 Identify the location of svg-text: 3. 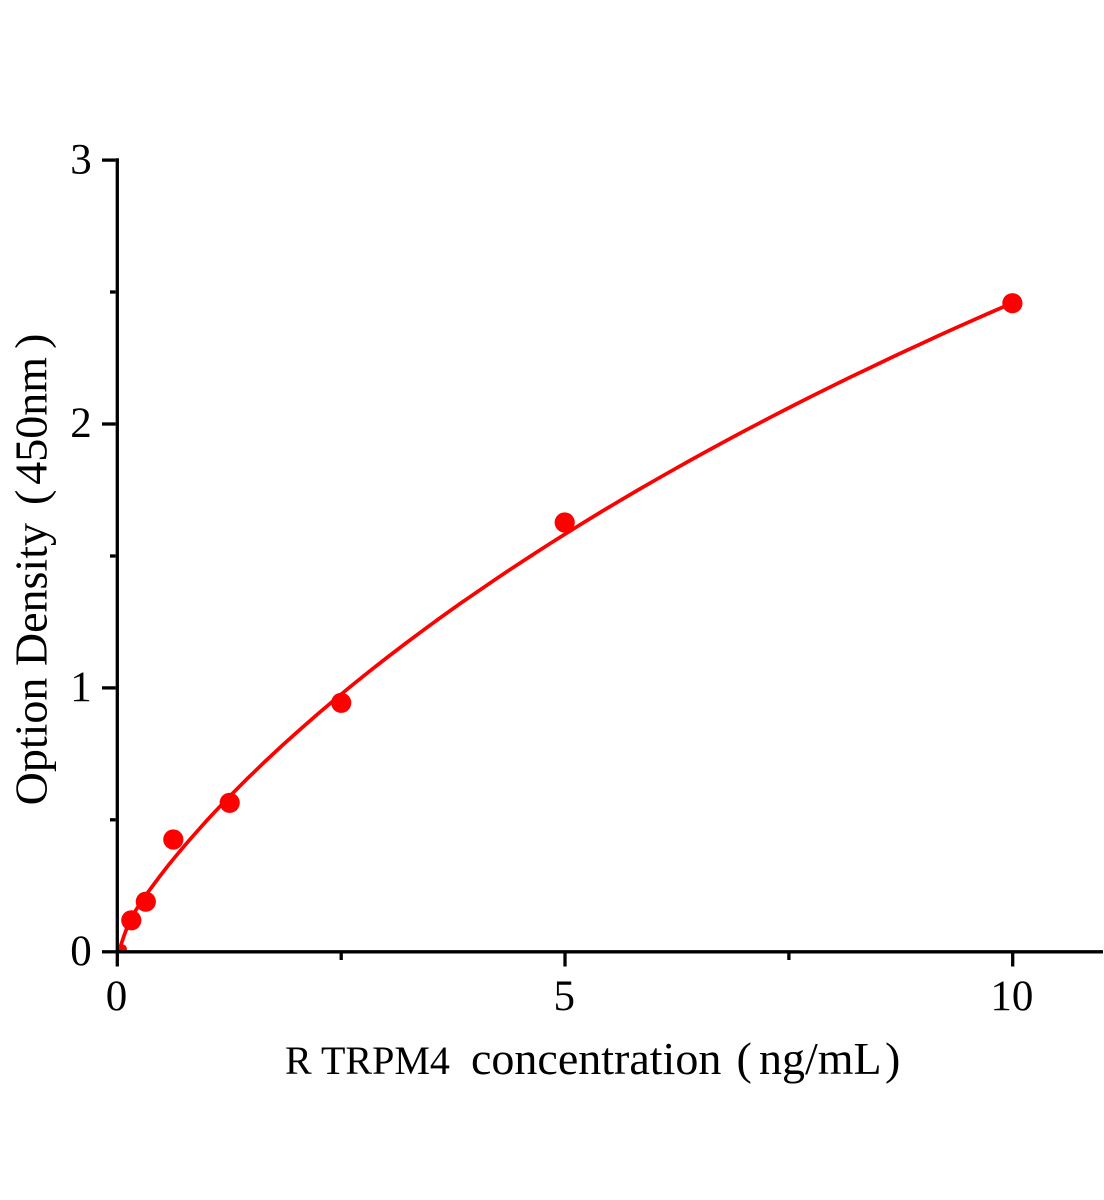
(81, 159).